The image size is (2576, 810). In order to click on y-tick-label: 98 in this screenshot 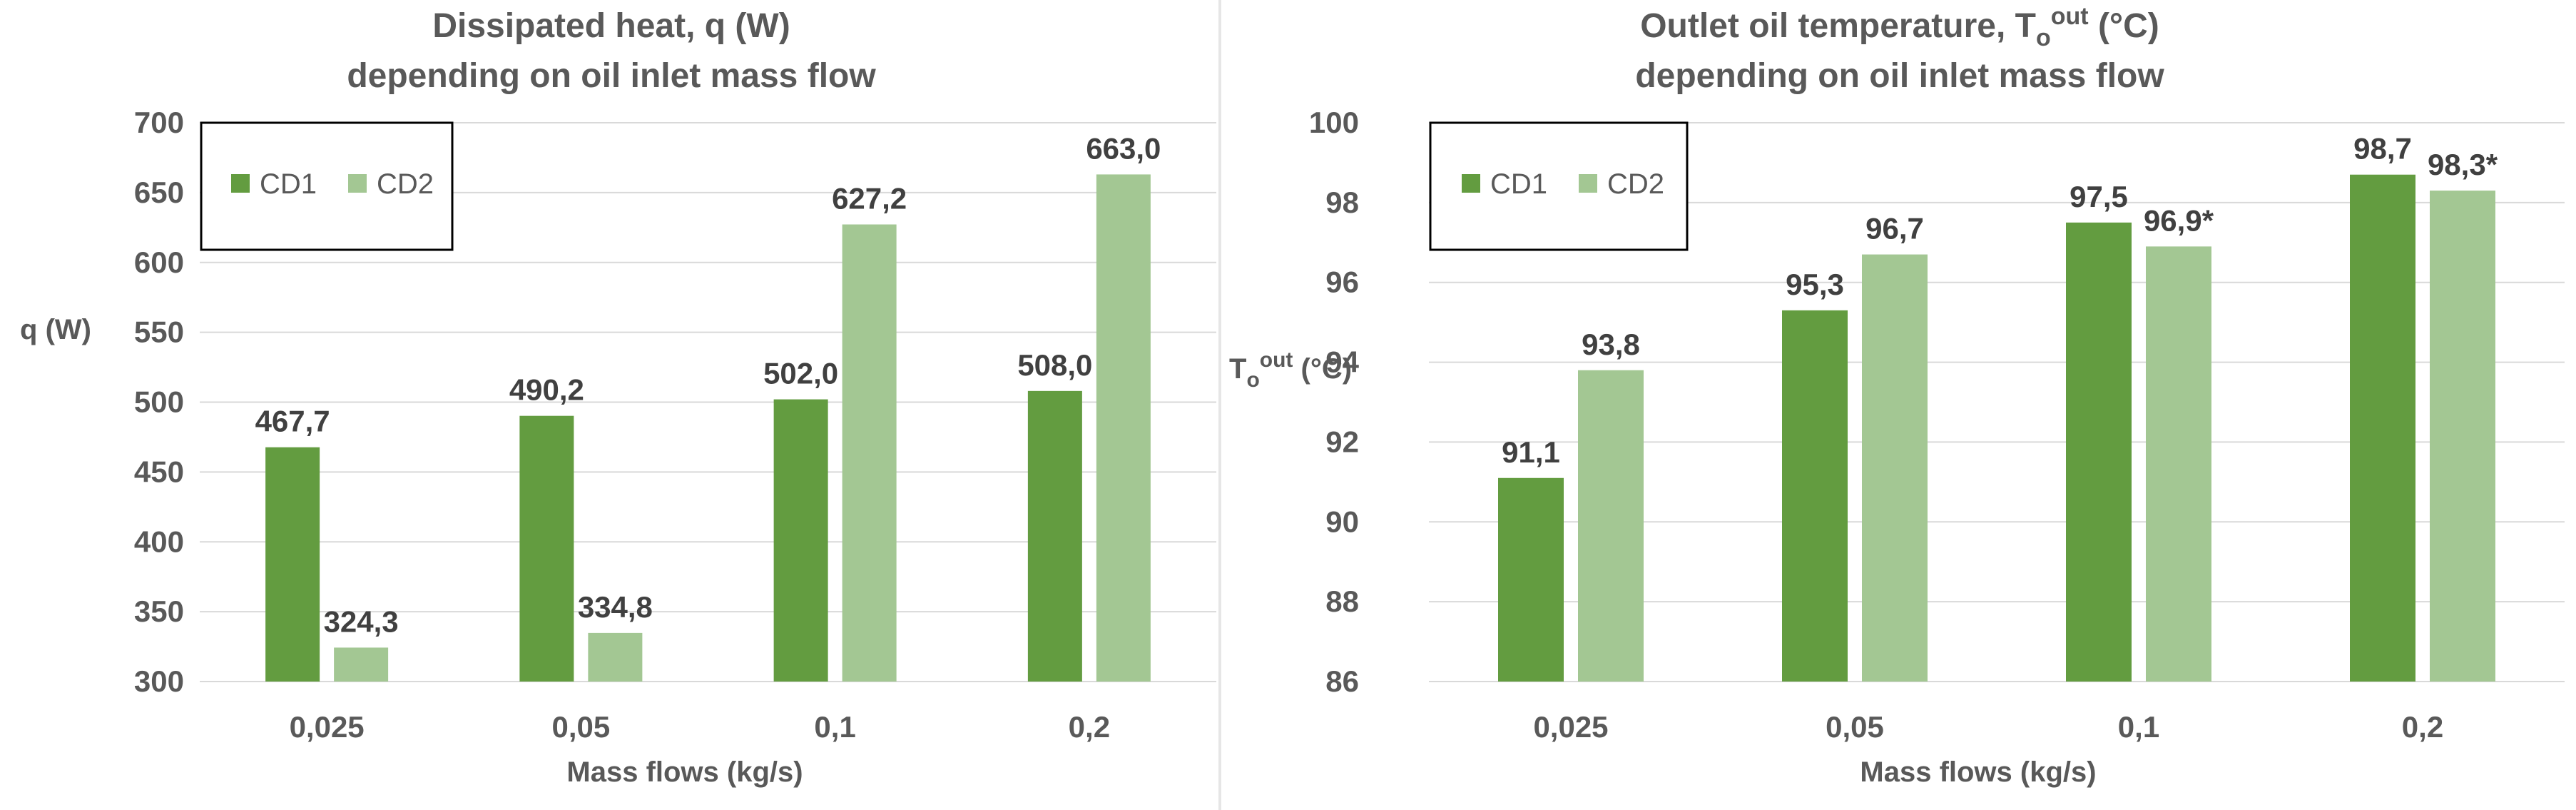, I will do `click(1342, 202)`.